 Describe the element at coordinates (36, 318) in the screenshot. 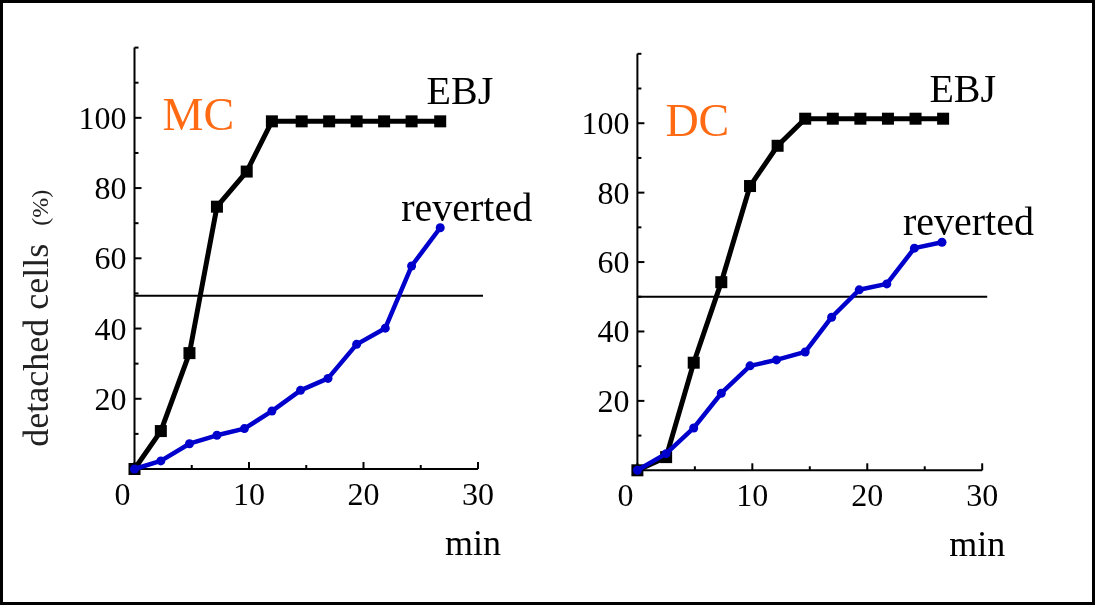

I see `y-axis-title: detached cells (%)` at that location.